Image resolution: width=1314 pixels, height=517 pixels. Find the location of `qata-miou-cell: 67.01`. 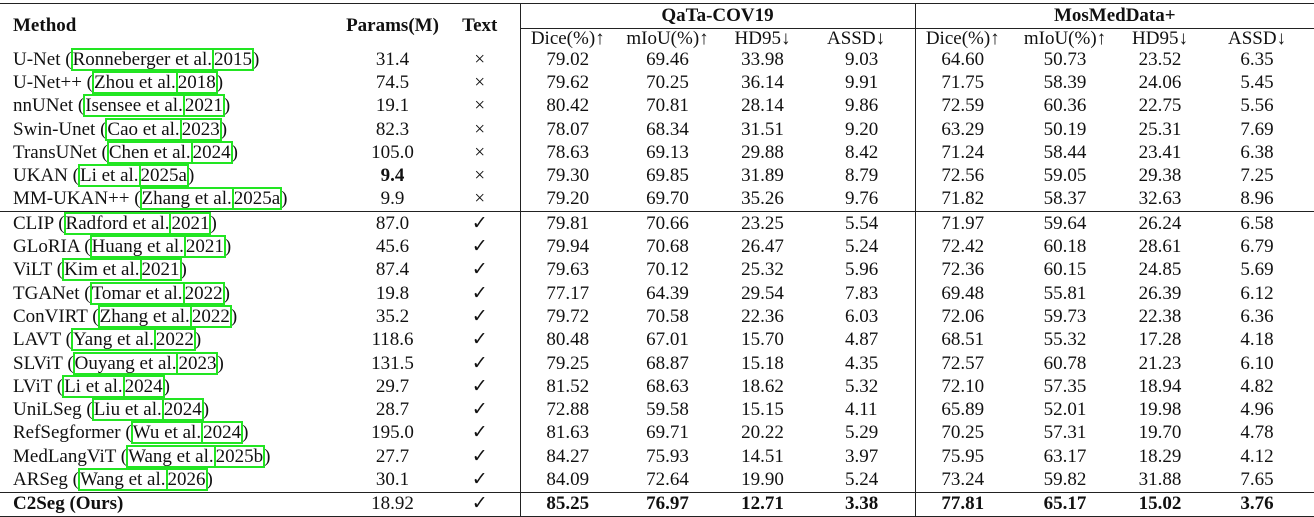

qata-miou-cell: 67.01 is located at coordinates (667, 340).